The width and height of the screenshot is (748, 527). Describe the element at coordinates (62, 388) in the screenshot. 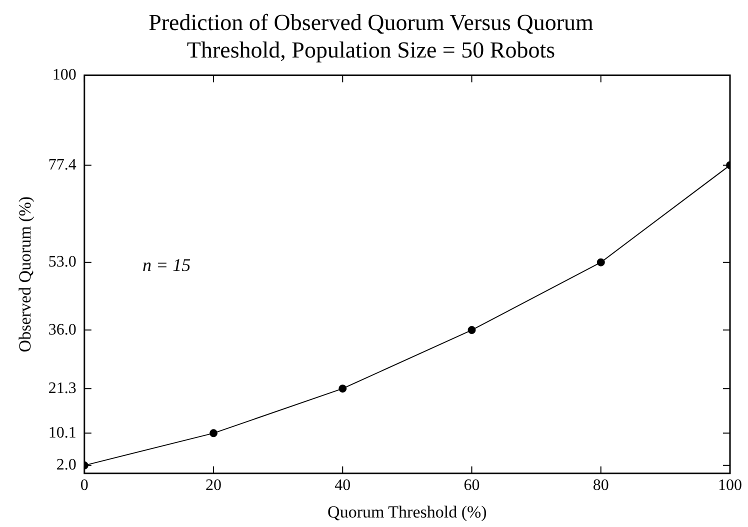

I see `y-tick-label: 21.3` at that location.